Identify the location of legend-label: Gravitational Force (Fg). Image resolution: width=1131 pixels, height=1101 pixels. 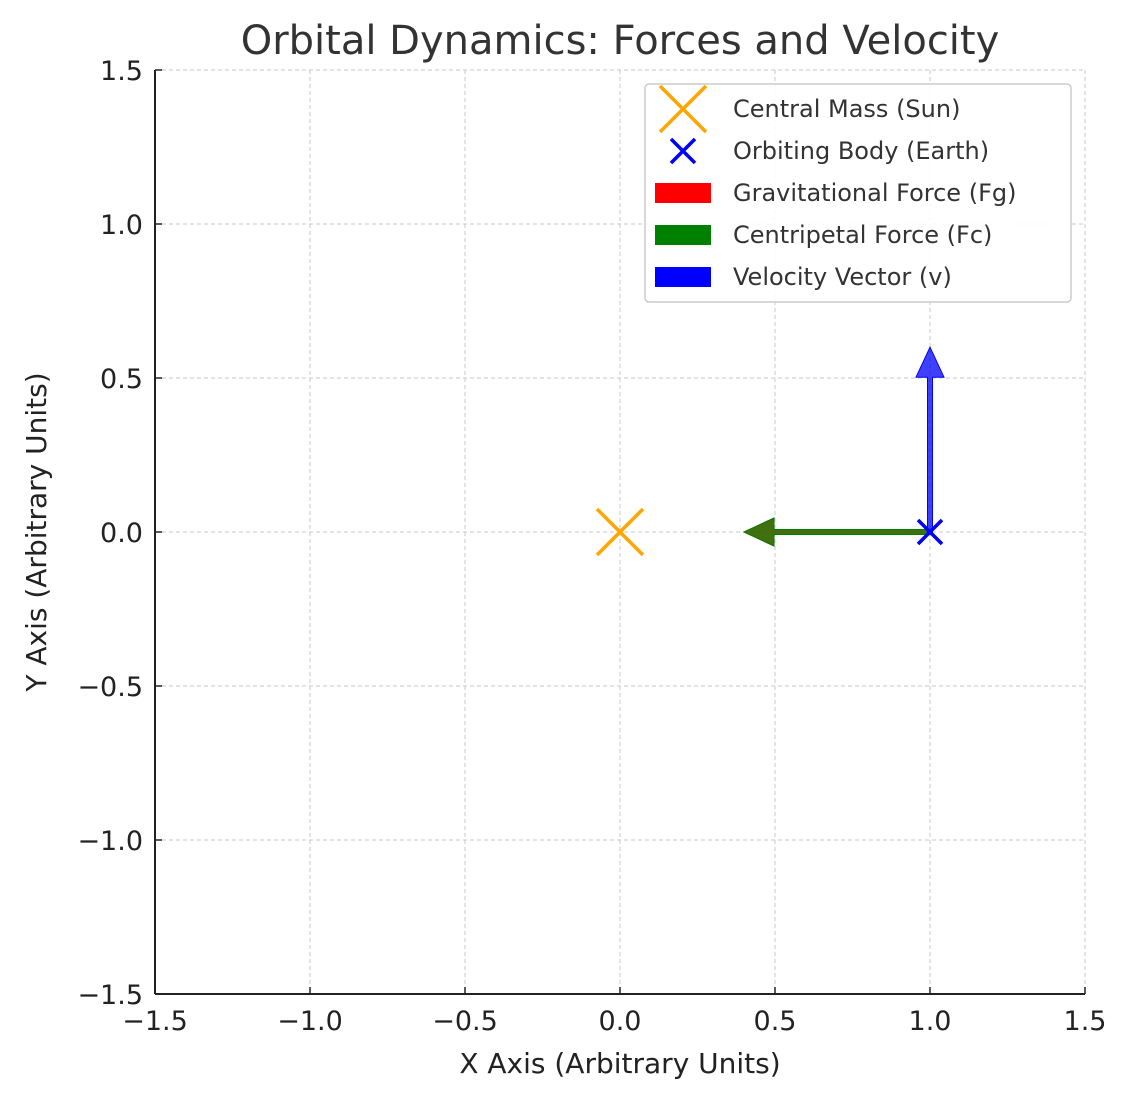
(874, 193).